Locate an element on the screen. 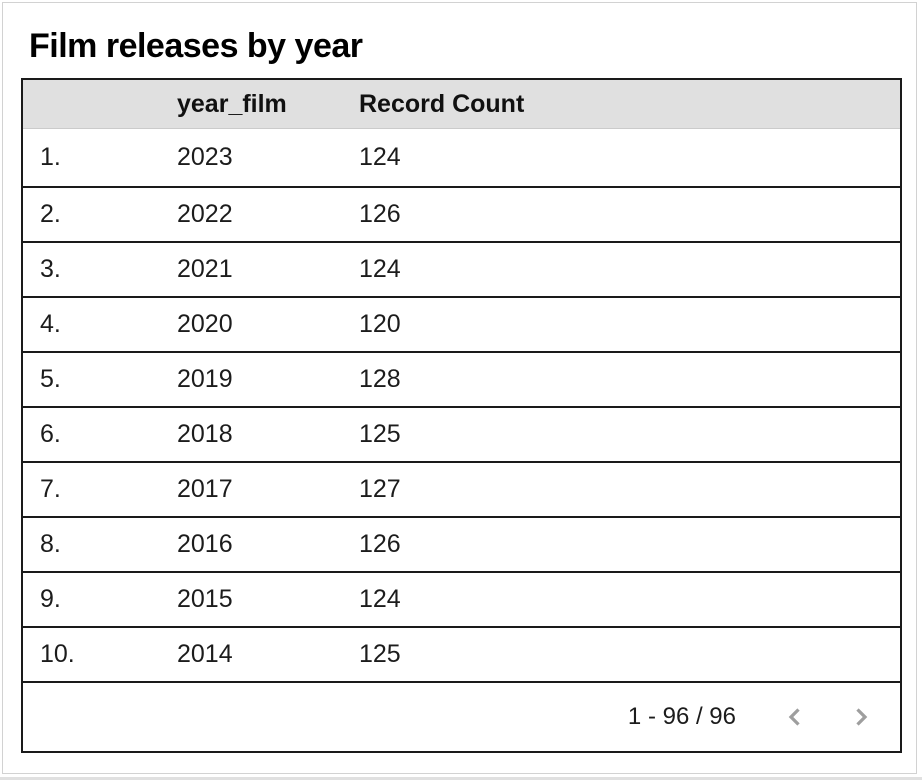 The image size is (922, 780). header-cell-record-count: Record Count is located at coordinates (621, 104).